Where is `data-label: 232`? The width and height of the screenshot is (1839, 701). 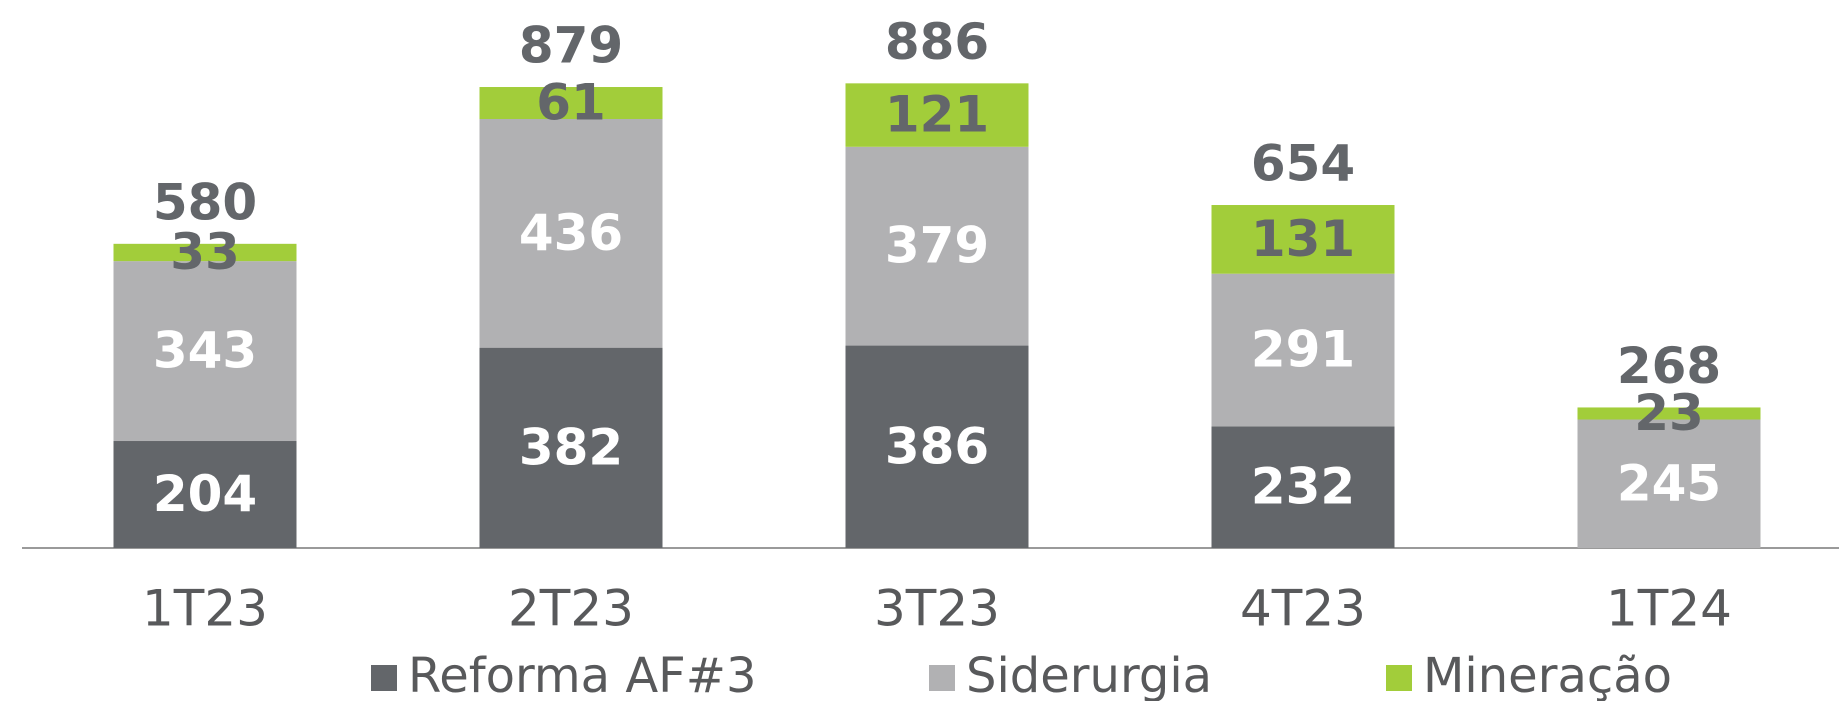 data-label: 232 is located at coordinates (1303, 487).